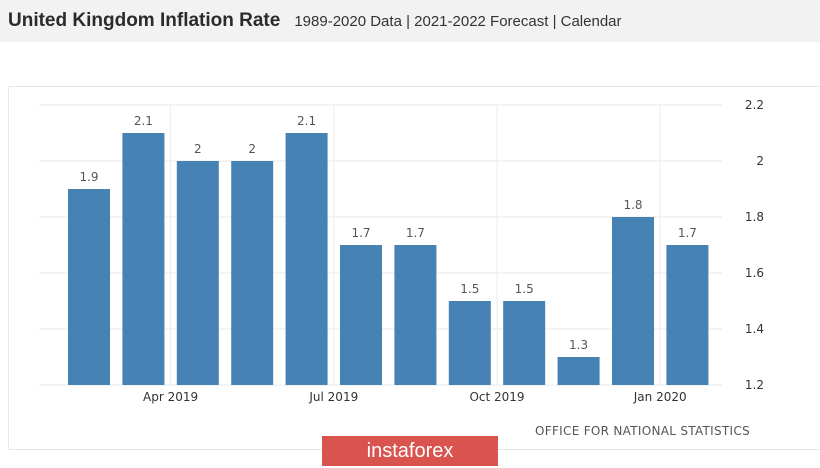 The image size is (820, 468). I want to click on chart-title: United Kingdom Inflation Rate, so click(144, 20).